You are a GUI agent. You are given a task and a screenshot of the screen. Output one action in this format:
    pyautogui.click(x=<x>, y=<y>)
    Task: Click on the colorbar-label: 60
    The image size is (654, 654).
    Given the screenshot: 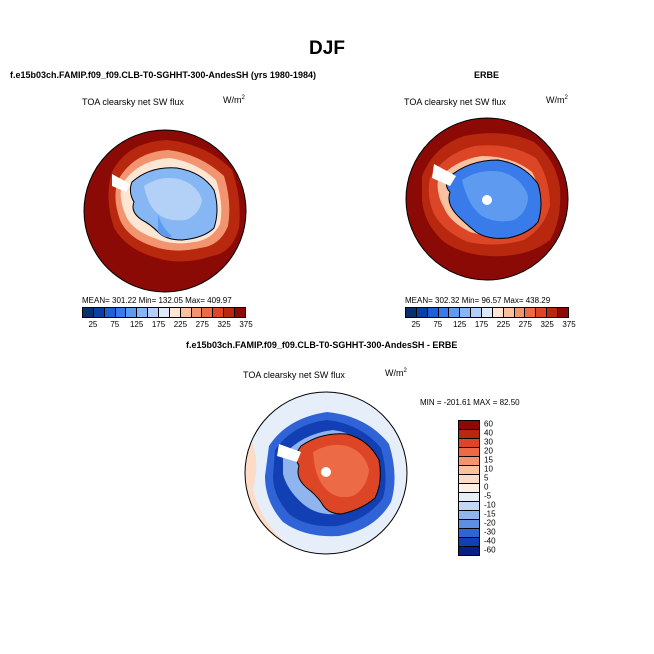 What is the action you would take?
    pyautogui.click(x=488, y=424)
    